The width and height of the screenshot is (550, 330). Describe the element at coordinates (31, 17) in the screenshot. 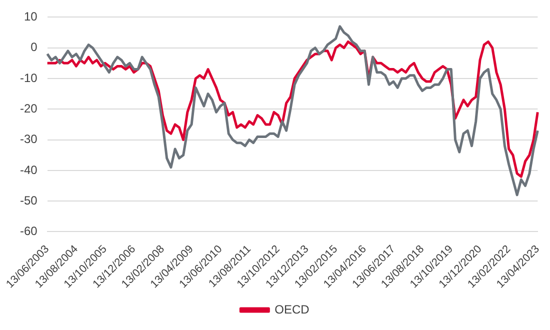

I see `y-tick-label: 10` at that location.